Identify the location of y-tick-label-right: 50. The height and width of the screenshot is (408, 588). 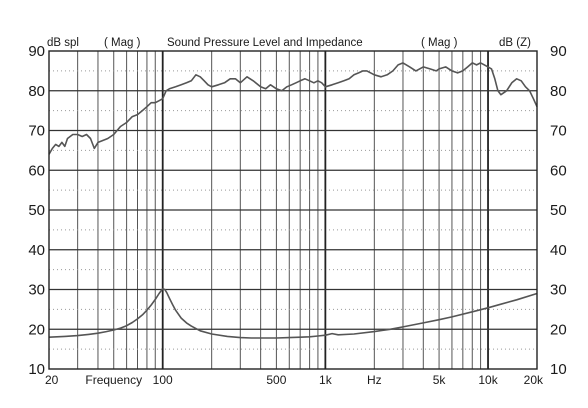
(558, 210).